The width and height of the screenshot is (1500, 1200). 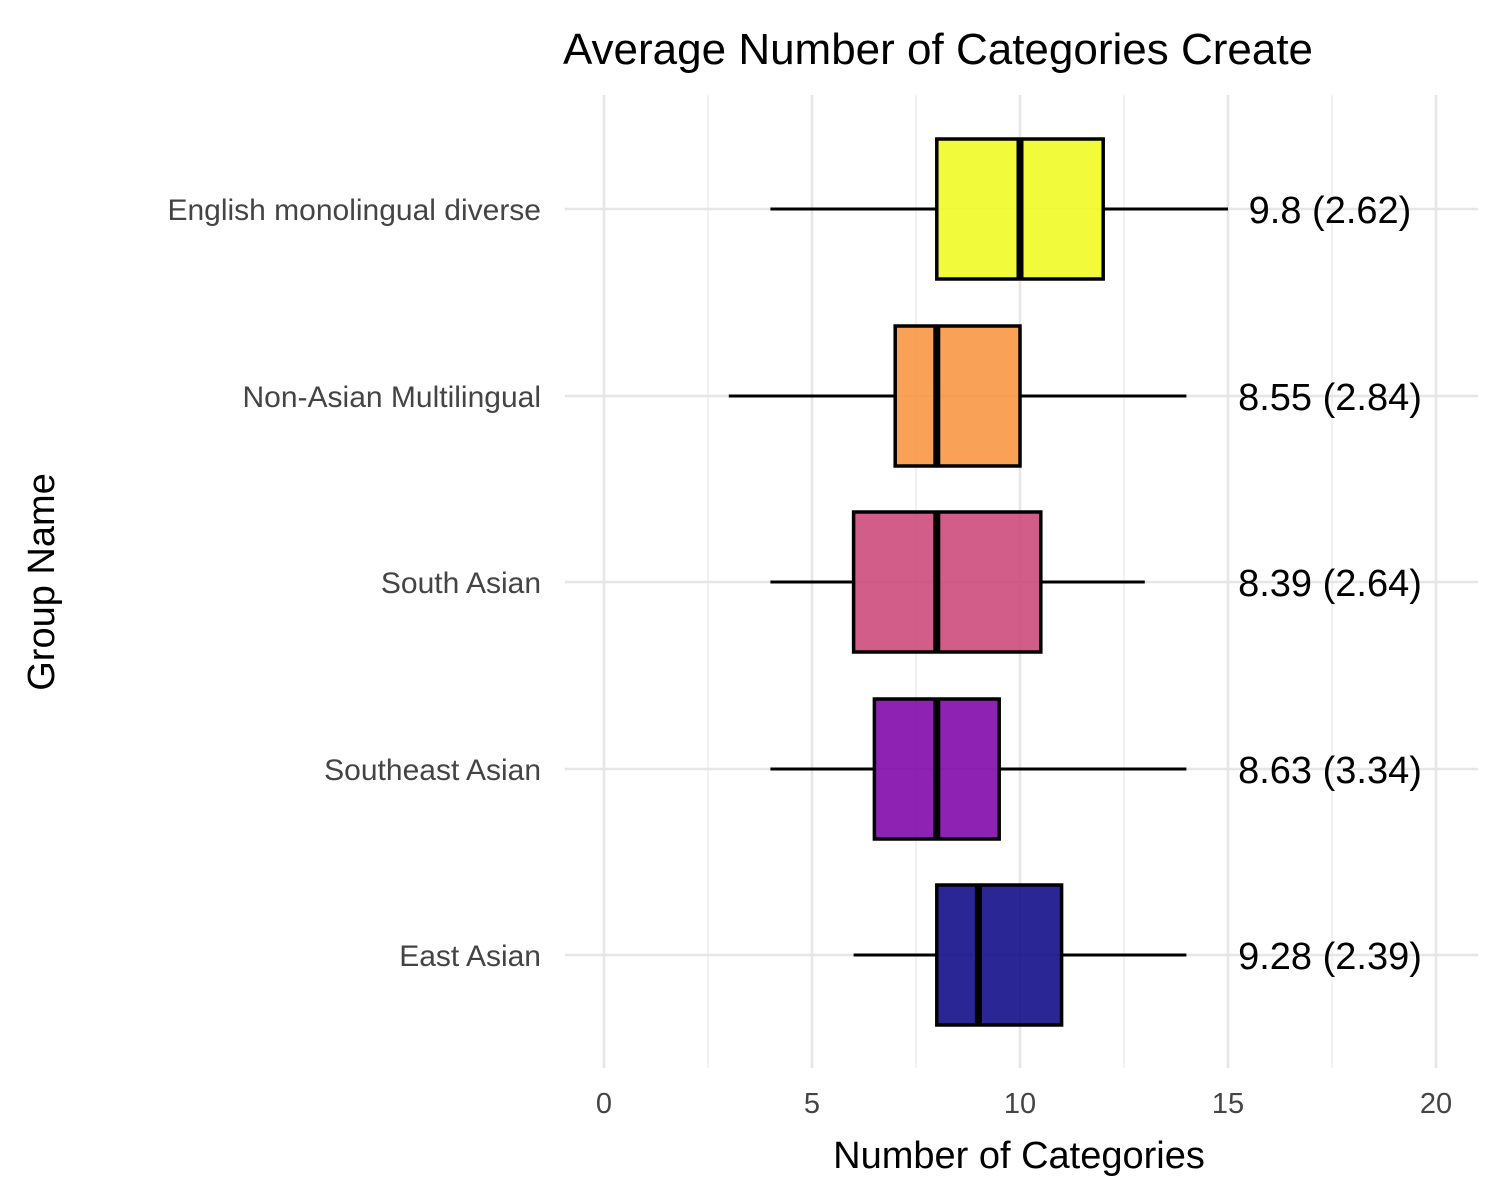 I want to click on x-tick-label: 5, so click(x=812, y=1104).